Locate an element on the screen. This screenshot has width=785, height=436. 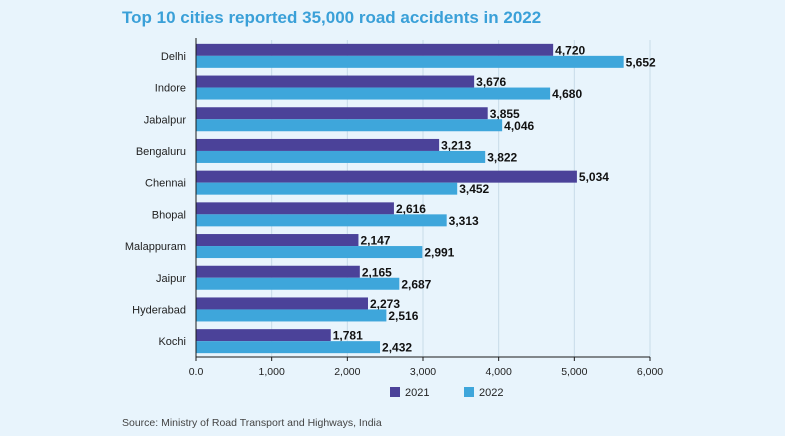
data-label: 2,432 is located at coordinates (397, 348).